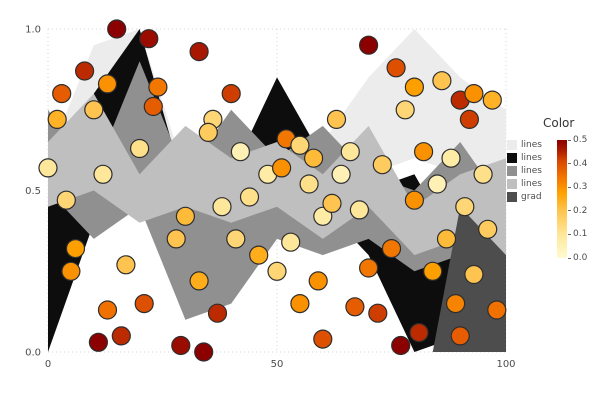 Image resolution: width=600 pixels, height=400 pixels. What do you see at coordinates (48, 364) in the screenshot?
I see `x-tick-label: 0` at bounding box center [48, 364].